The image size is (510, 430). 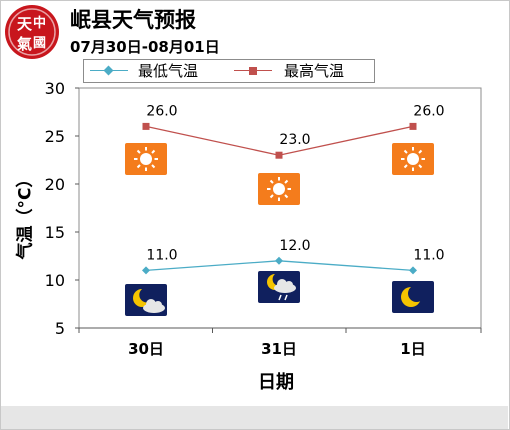 I want to click on min-temp-label: 12.0, so click(x=294, y=246).